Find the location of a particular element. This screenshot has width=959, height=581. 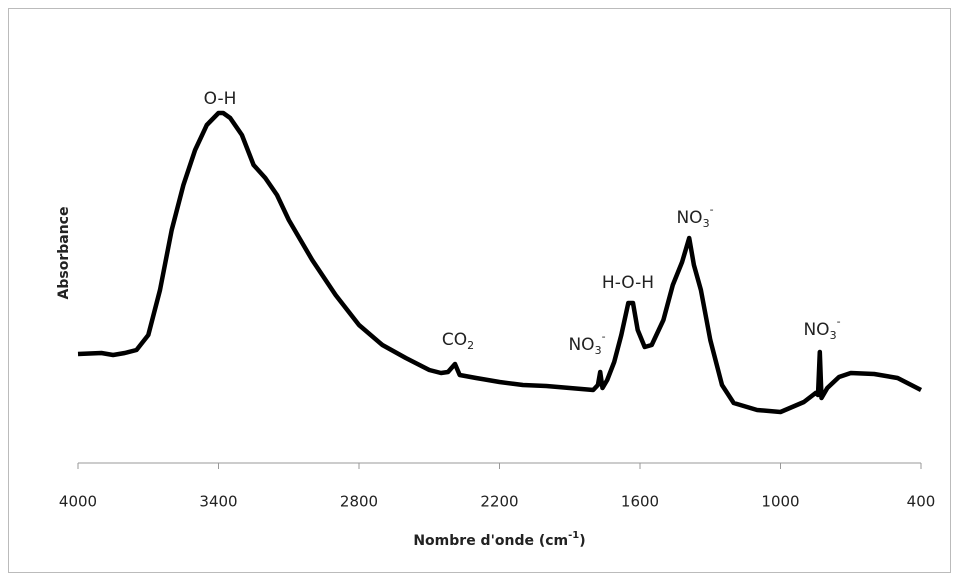

x-tick-label: 2800 is located at coordinates (359, 502).